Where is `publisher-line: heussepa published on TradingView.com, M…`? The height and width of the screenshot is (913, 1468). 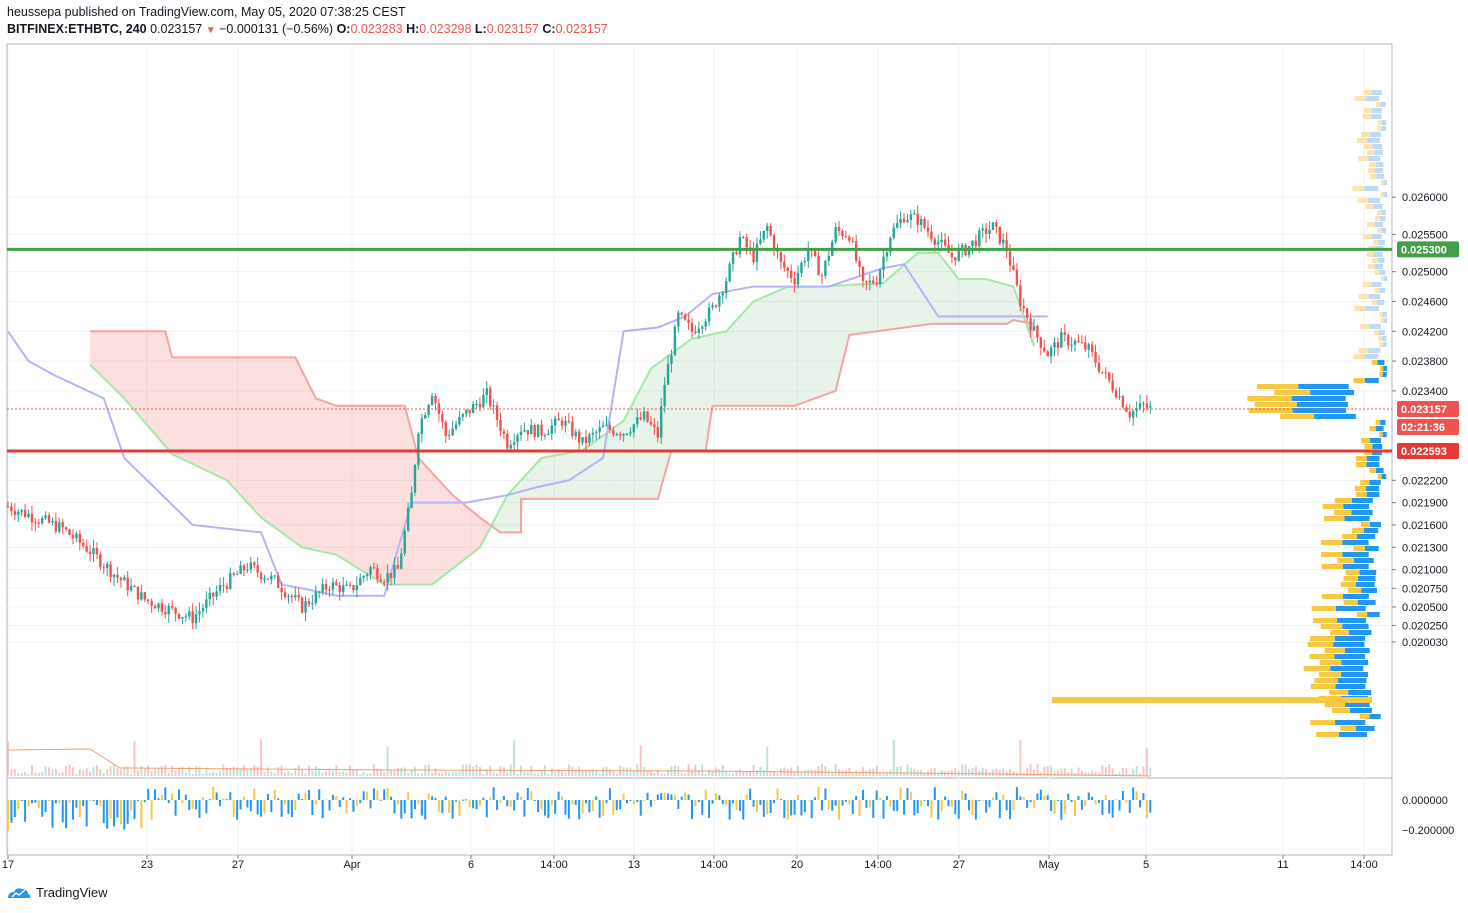 publisher-line: heussepa published on TradingView.com, M… is located at coordinates (206, 12).